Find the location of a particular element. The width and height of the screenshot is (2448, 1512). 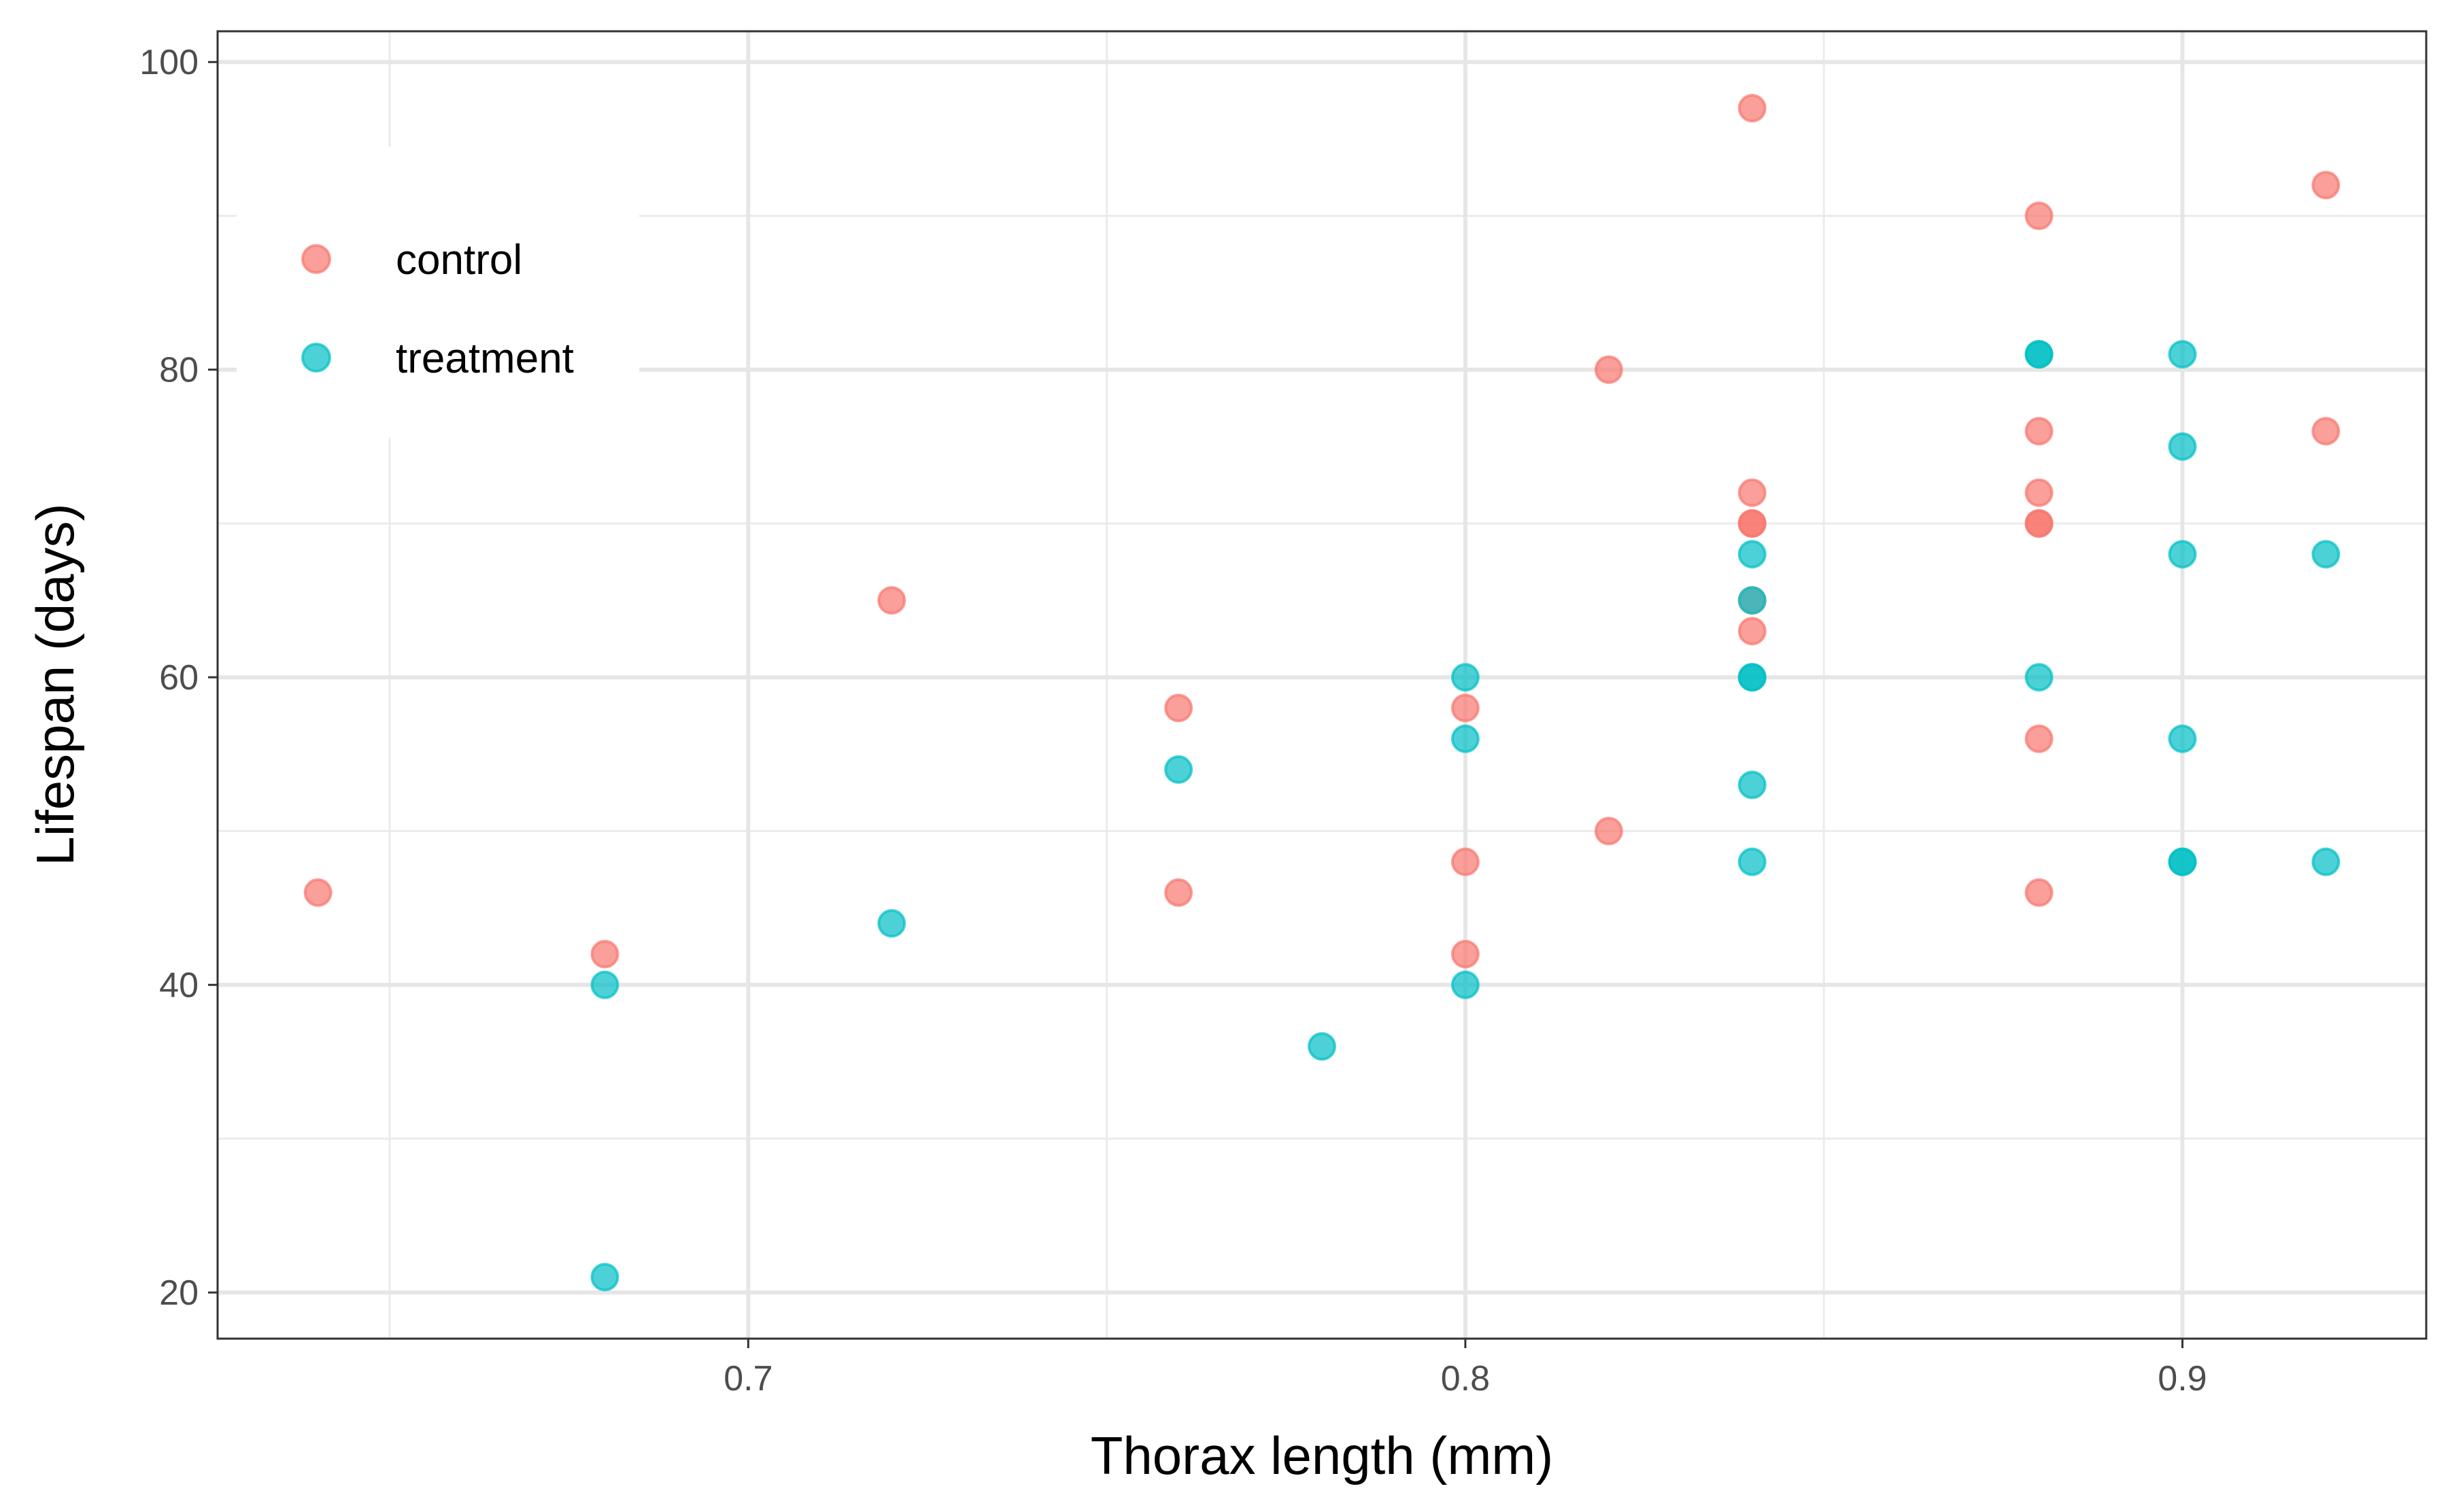

legend: control treatment is located at coordinates (438, 292).